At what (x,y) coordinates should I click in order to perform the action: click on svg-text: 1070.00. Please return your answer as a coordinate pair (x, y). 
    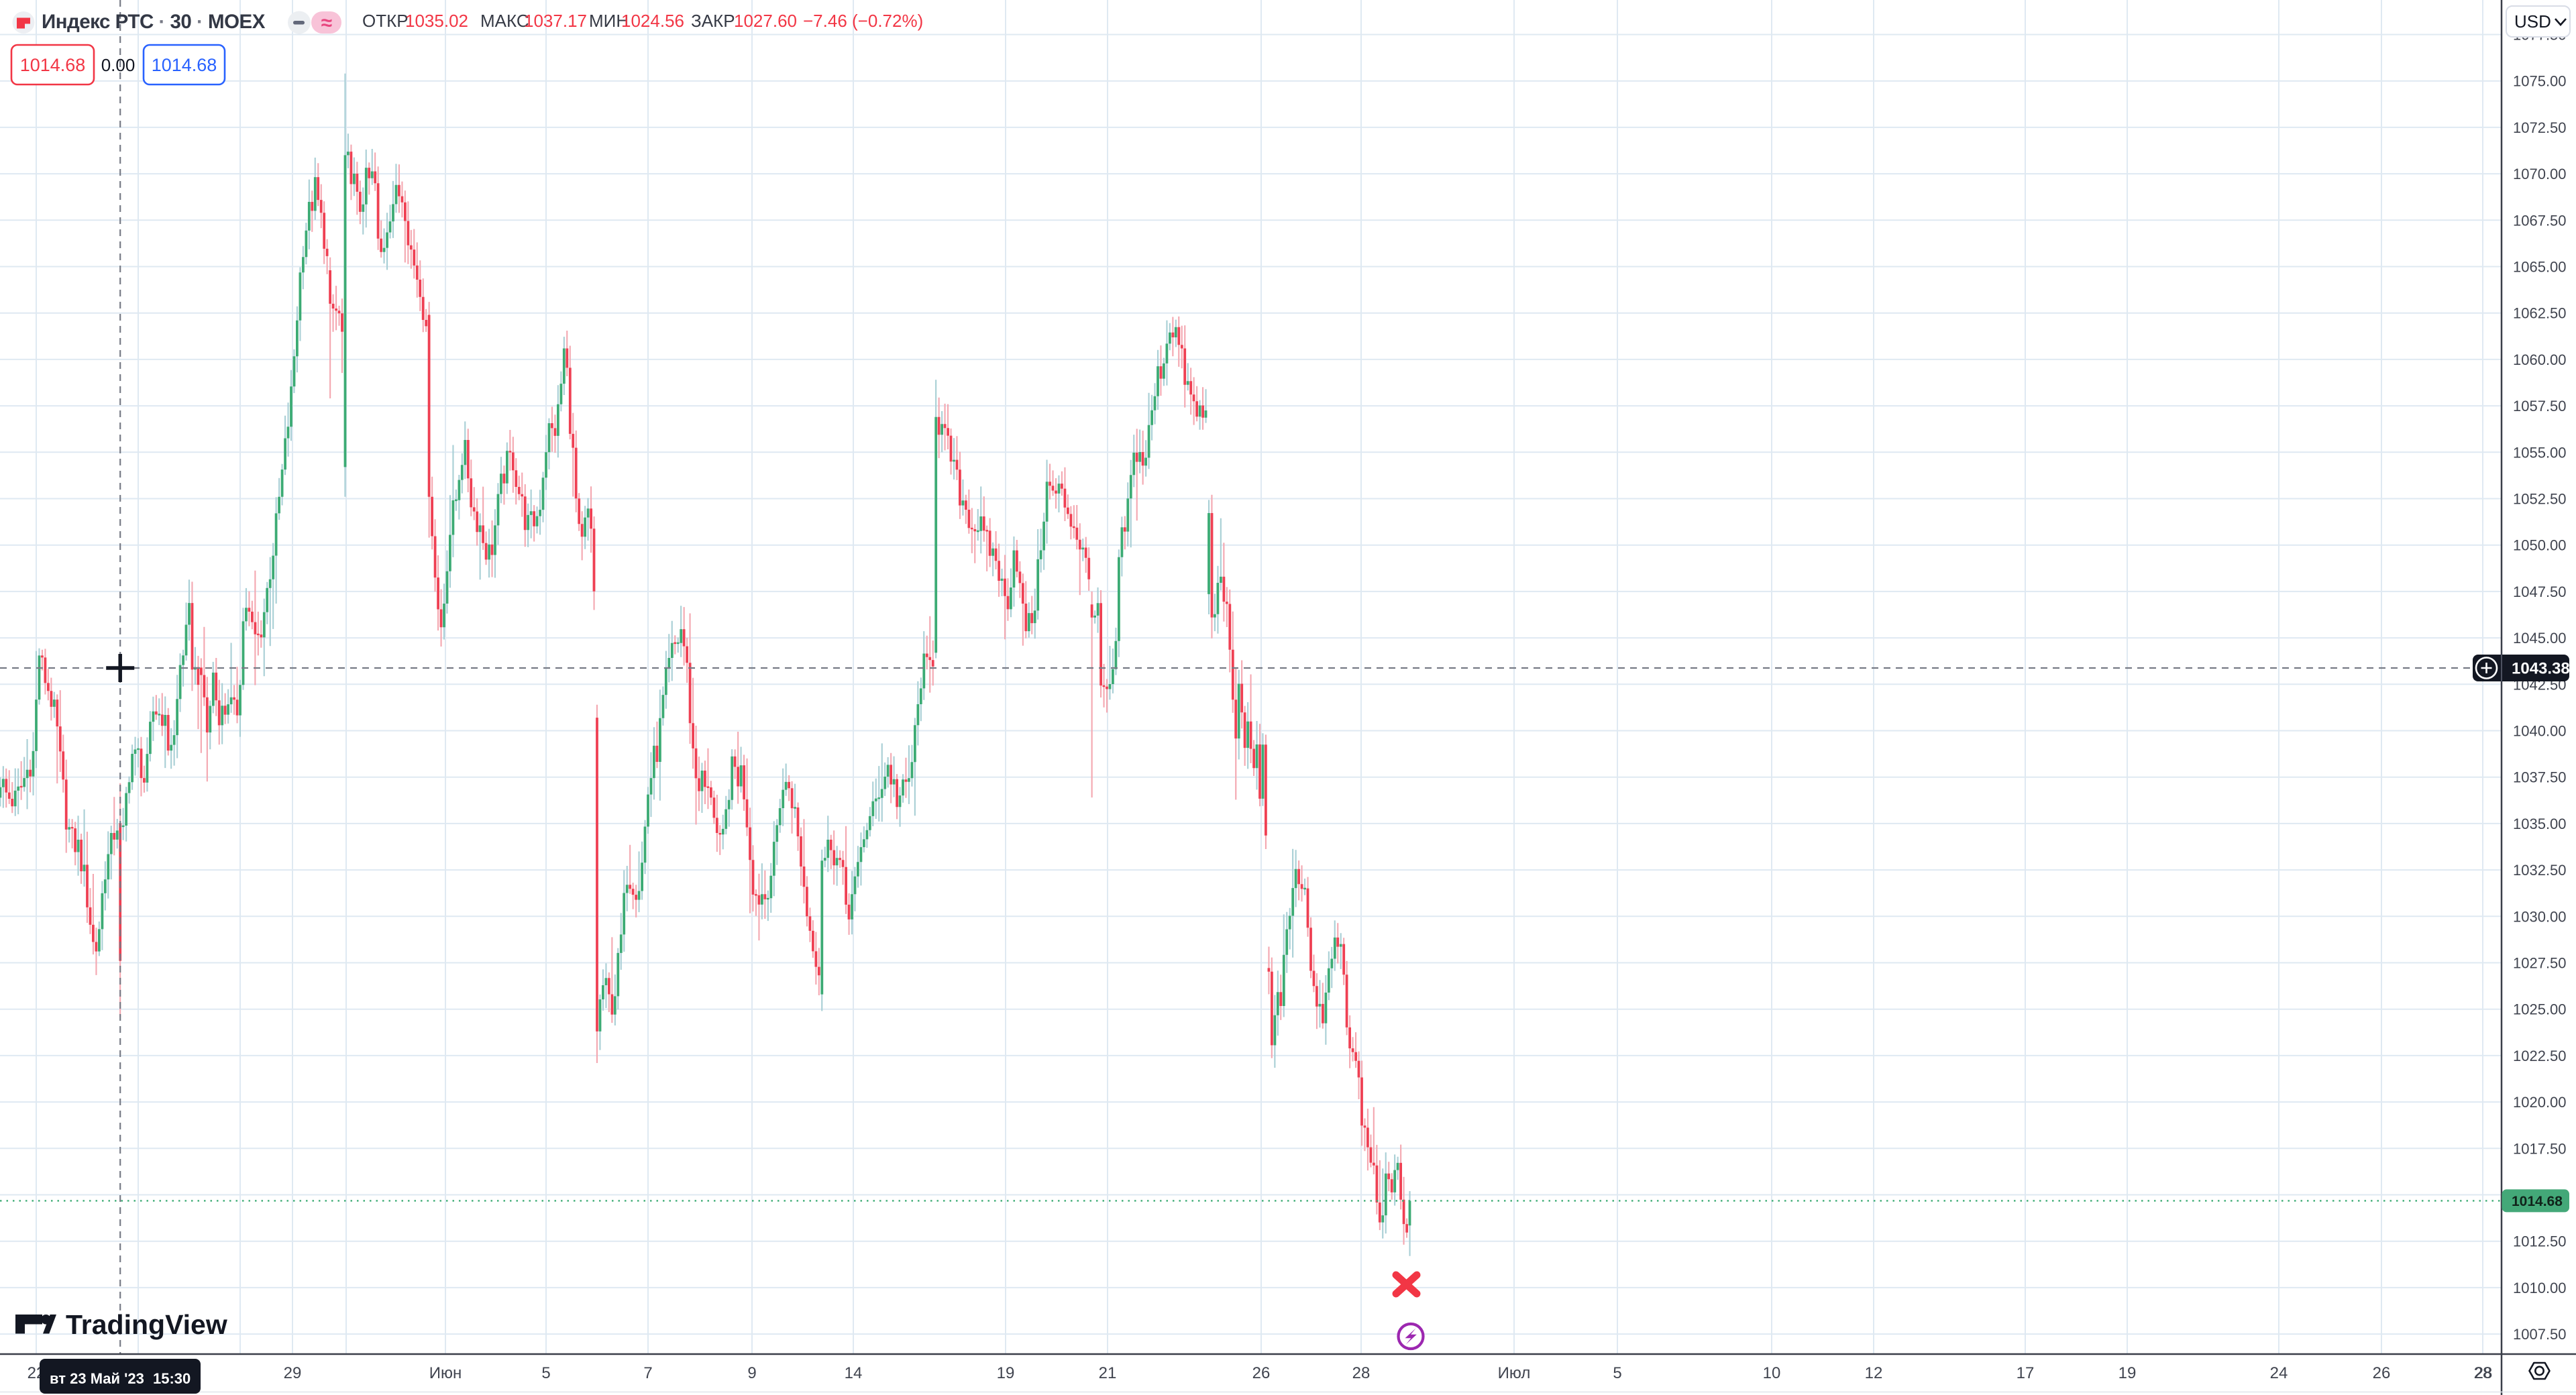
    Looking at the image, I should click on (2540, 174).